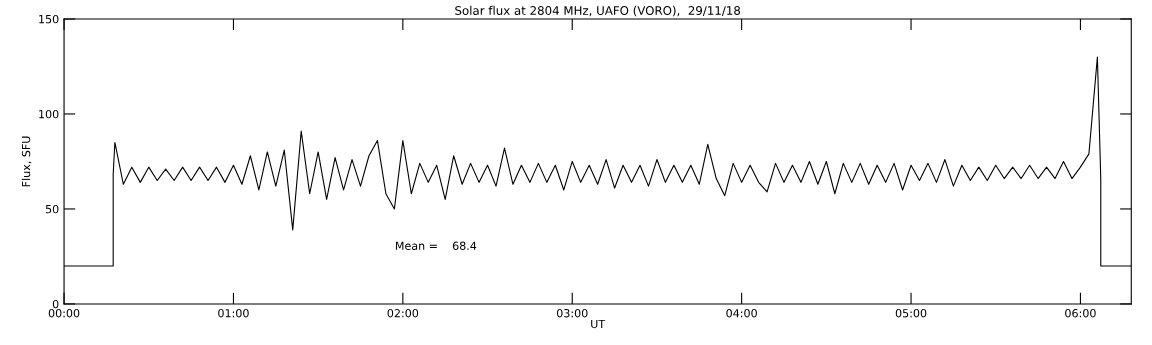  I want to click on annotation: Mean = 68.4, so click(436, 245).